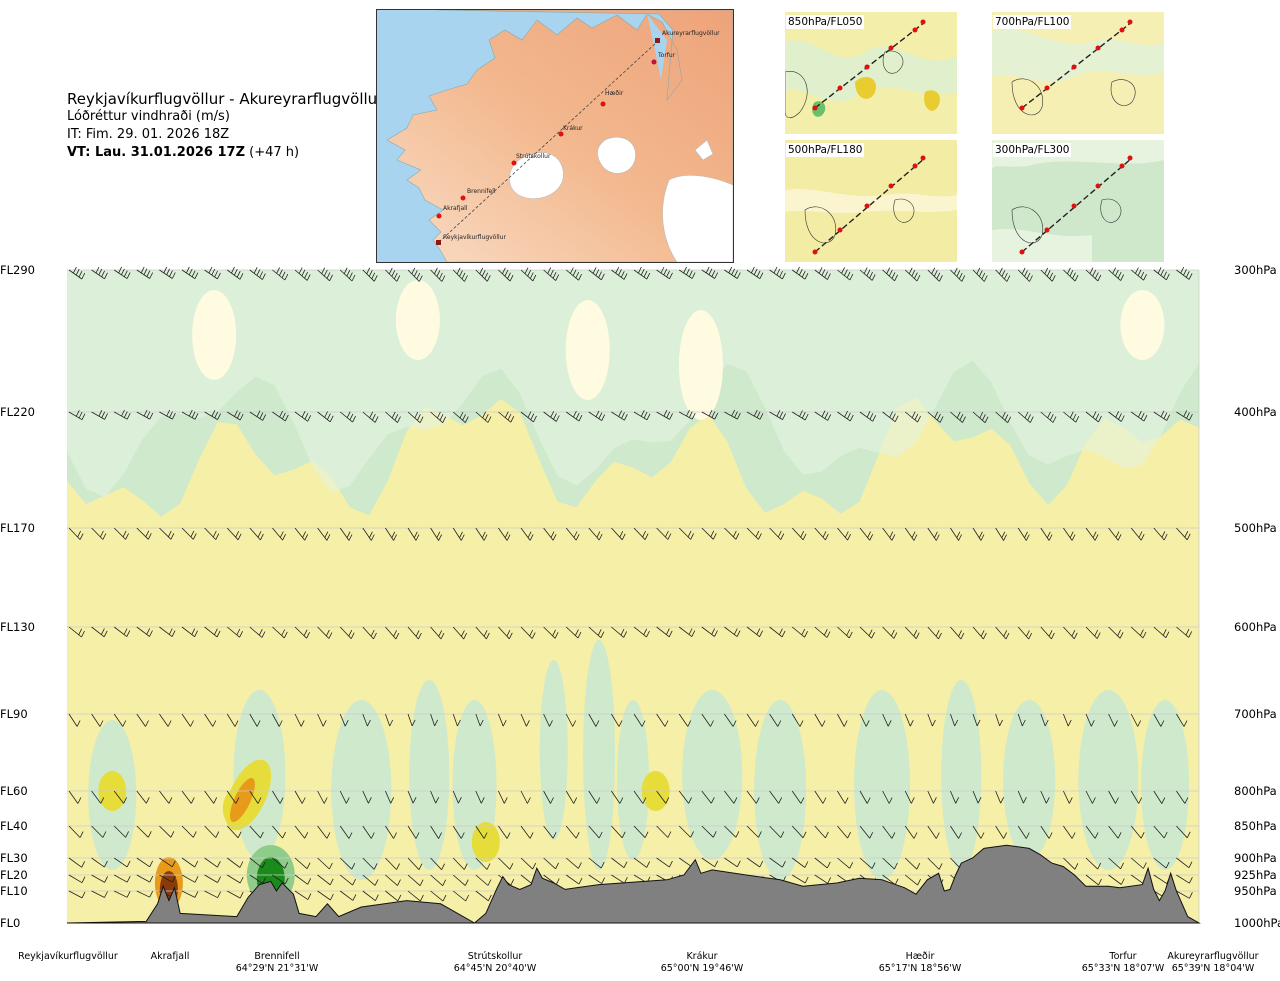 Image resolution: width=1280 pixels, height=981 pixels. What do you see at coordinates (657, 40) in the screenshot?
I see `route-point-akureyri` at bounding box center [657, 40].